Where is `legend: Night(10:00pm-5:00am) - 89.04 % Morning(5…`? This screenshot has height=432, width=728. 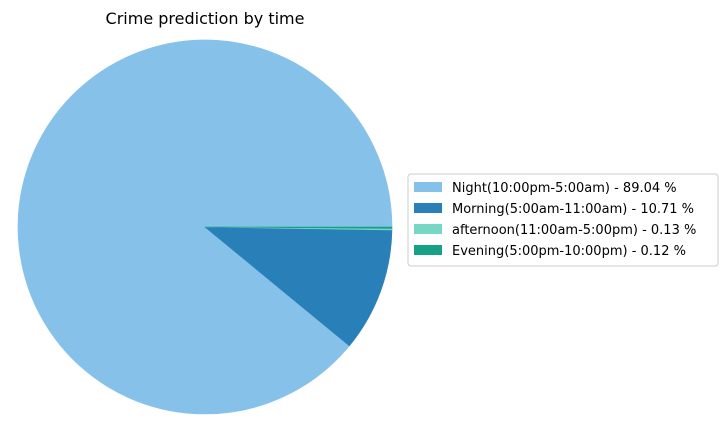
legend: Night(10:00pm-5:00am) - 89.04 % Morning(5… is located at coordinates (563, 220).